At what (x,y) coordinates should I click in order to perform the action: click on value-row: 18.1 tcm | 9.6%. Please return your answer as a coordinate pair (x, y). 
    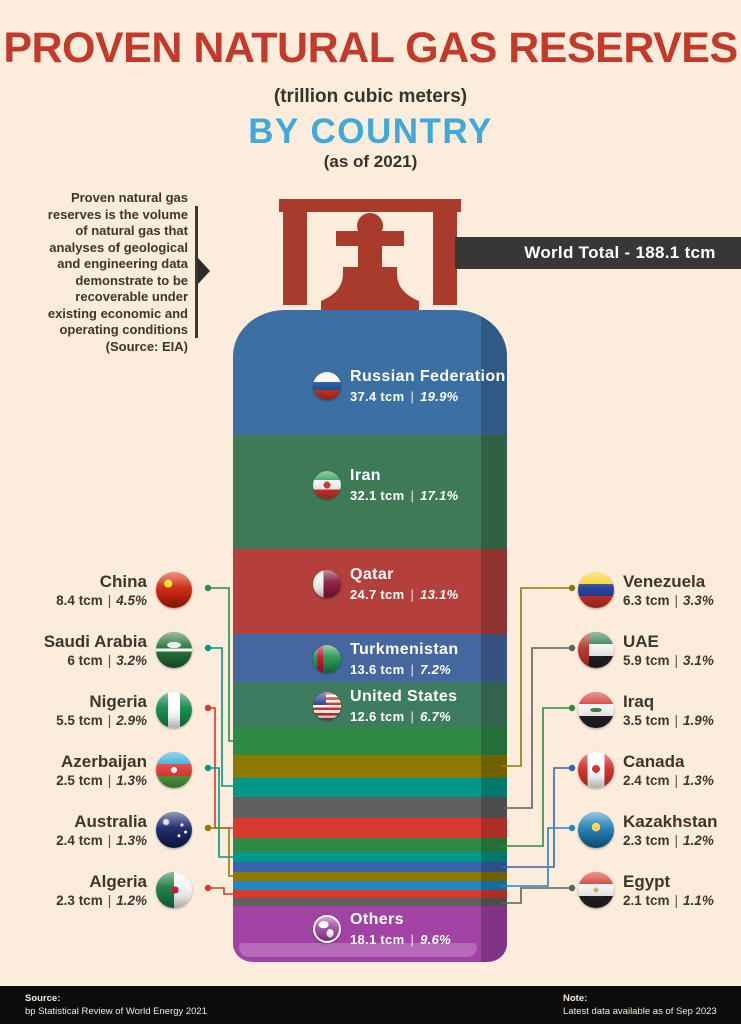
    Looking at the image, I should click on (400, 939).